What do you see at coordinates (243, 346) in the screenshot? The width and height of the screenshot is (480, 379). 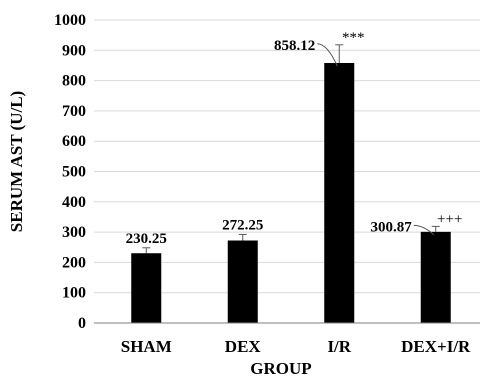 I see `x-category-label: DEX` at bounding box center [243, 346].